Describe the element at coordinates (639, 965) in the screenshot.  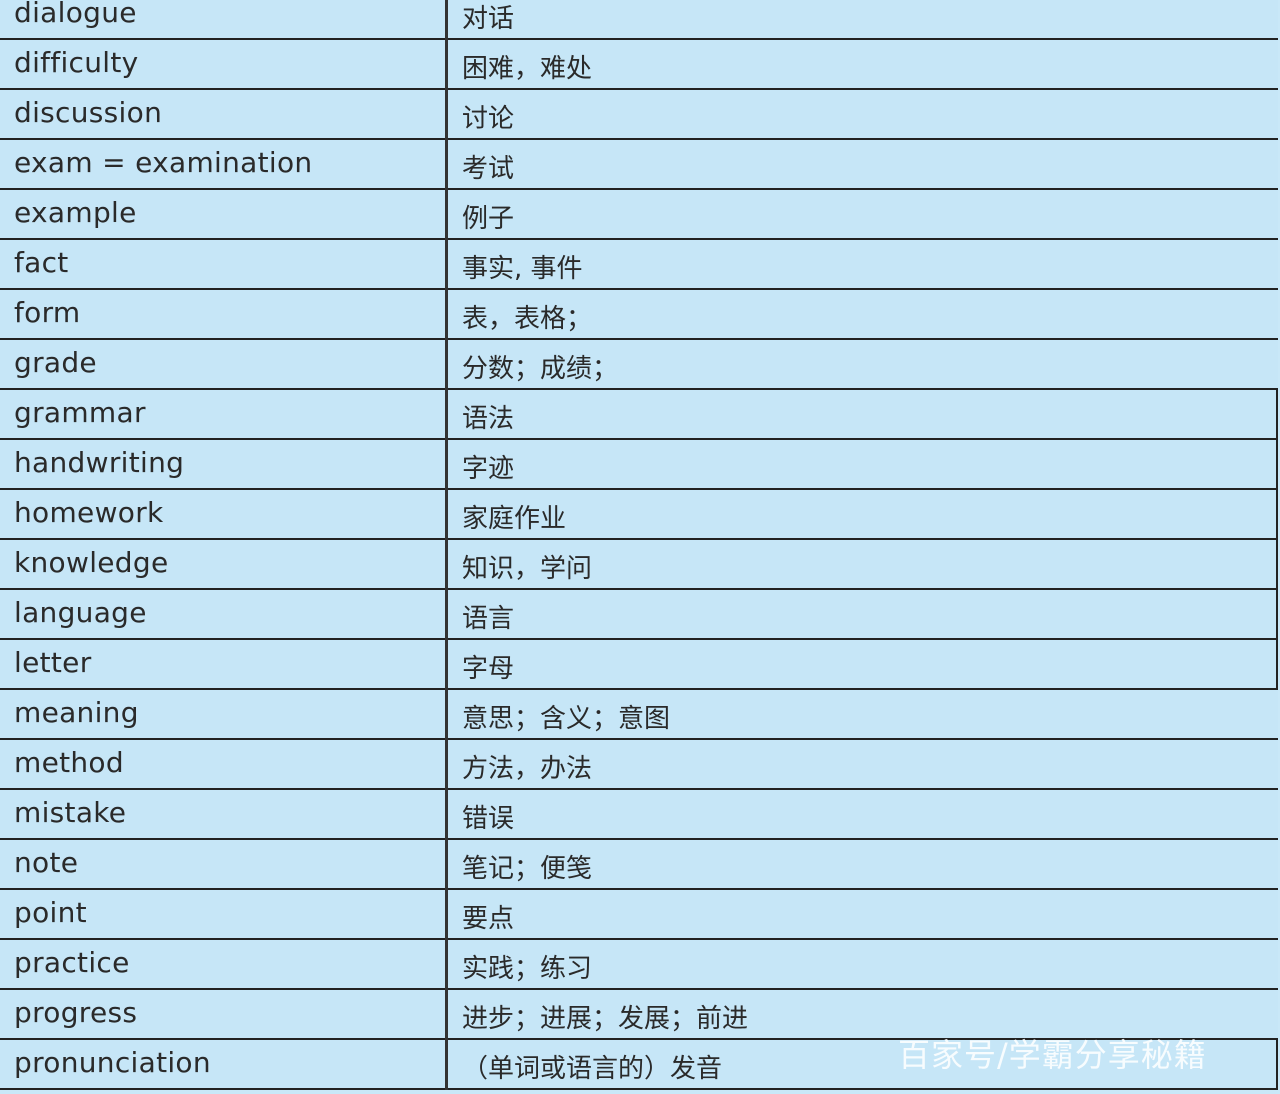
I see `table-row: practice 实践；练习` at that location.